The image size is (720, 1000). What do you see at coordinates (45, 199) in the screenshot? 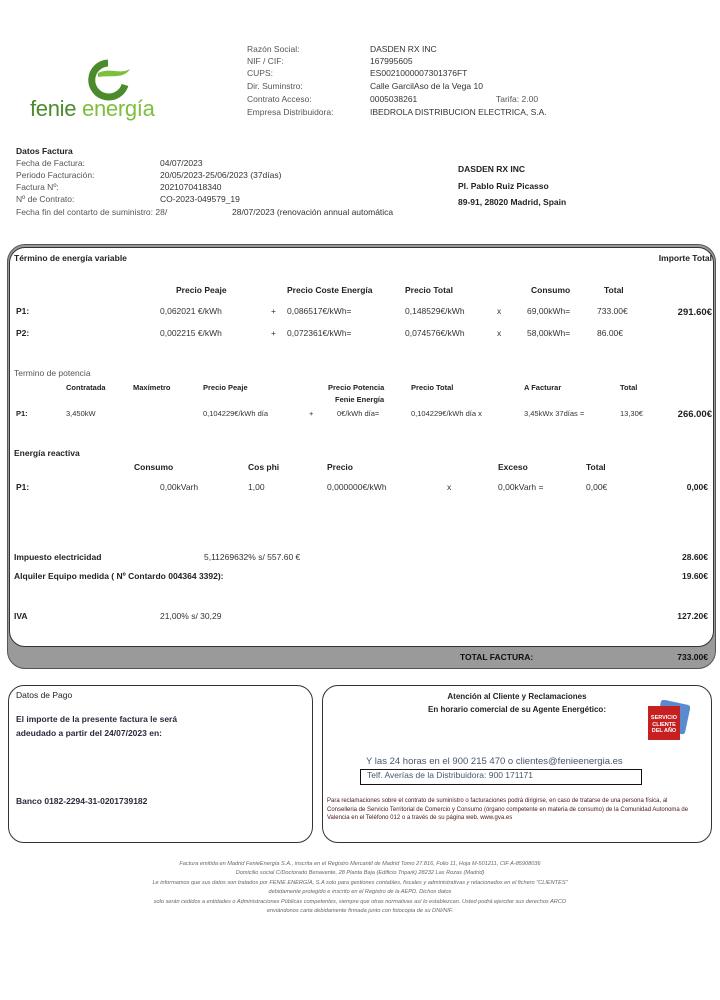
I see `label-contrato: Nº de Contrato:` at bounding box center [45, 199].